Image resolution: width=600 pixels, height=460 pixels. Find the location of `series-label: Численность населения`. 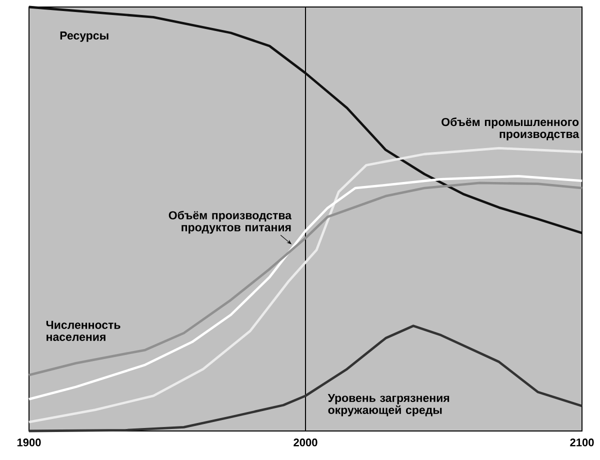

series-label: Численность населения is located at coordinates (83, 330).